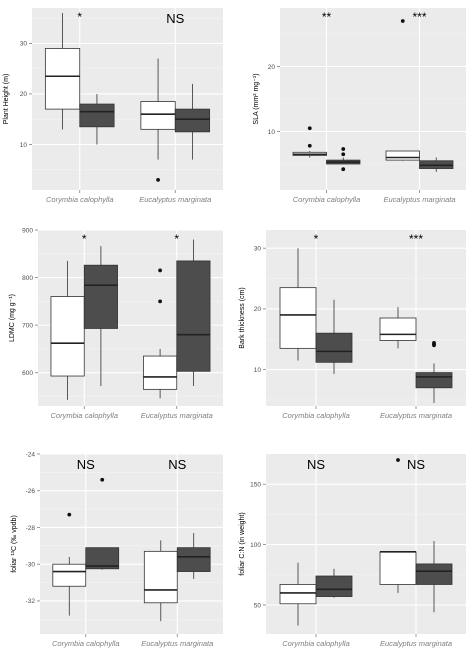 The image size is (474, 669). Describe the element at coordinates (327, 17) in the screenshot. I see `significance-label: **` at that location.